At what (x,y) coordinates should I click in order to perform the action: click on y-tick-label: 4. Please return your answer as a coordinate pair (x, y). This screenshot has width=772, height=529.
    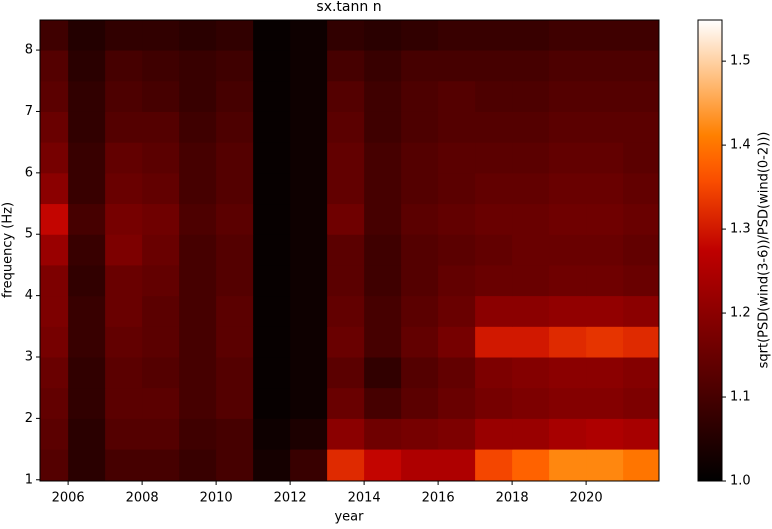
    Looking at the image, I should click on (29, 295).